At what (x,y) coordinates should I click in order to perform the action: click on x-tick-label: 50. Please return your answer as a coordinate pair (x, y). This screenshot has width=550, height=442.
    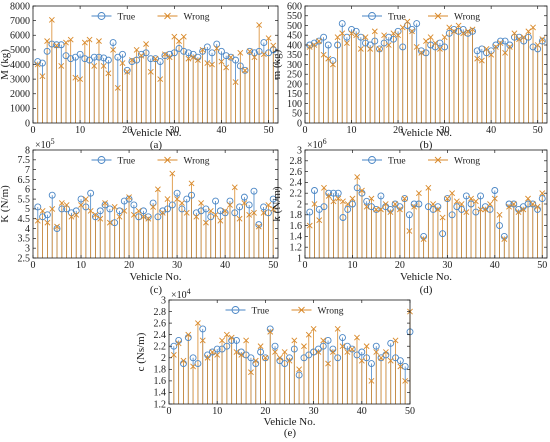
    Looking at the image, I should click on (273, 265).